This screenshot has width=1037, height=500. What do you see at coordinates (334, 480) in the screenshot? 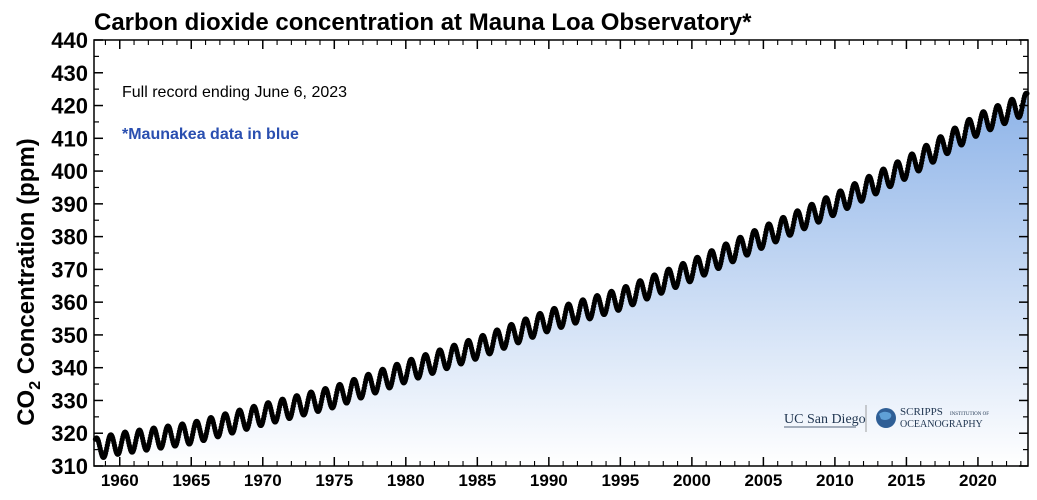
I see `x-tick-label: 1975` at bounding box center [334, 480].